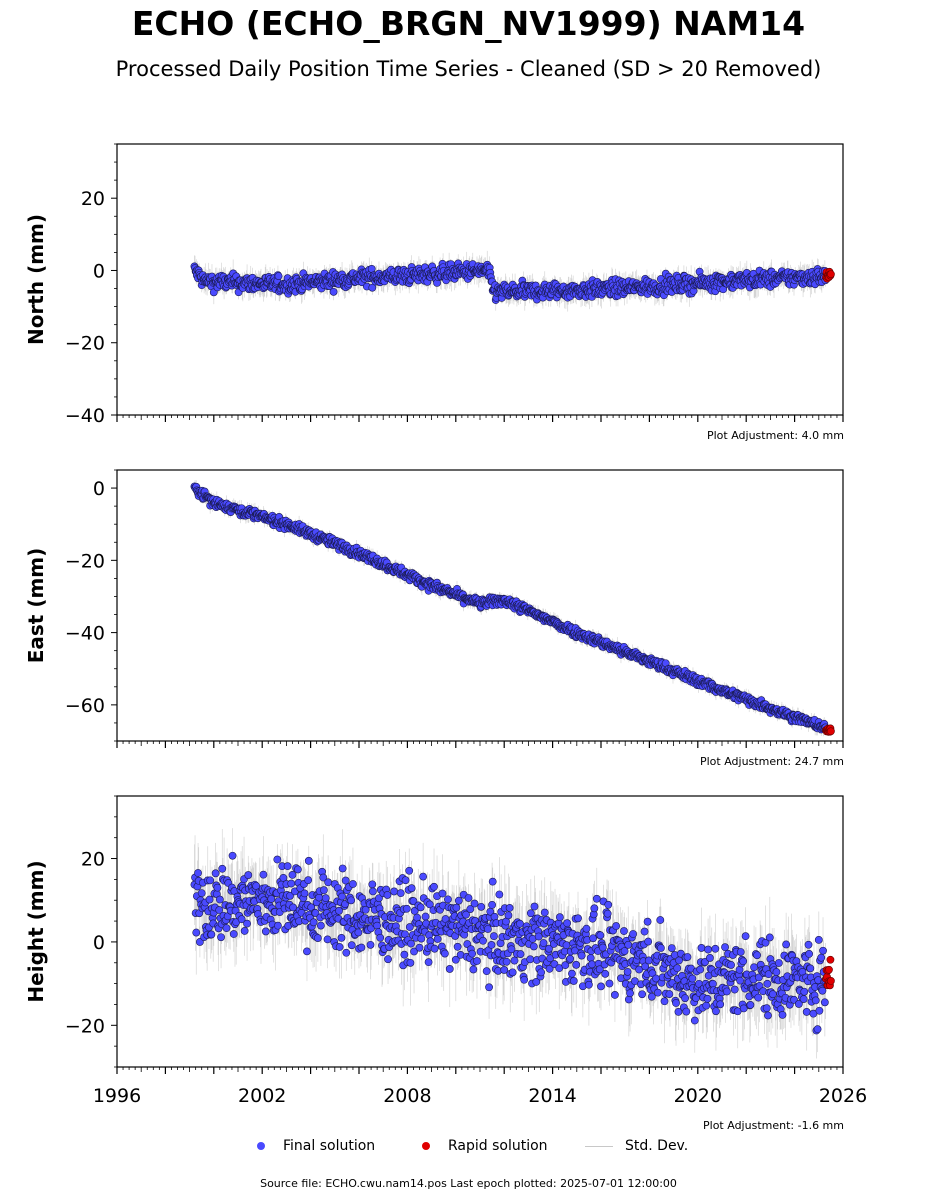 This screenshot has width=937, height=1200. I want to click on east-ytick-label: −20, so click(85, 561).